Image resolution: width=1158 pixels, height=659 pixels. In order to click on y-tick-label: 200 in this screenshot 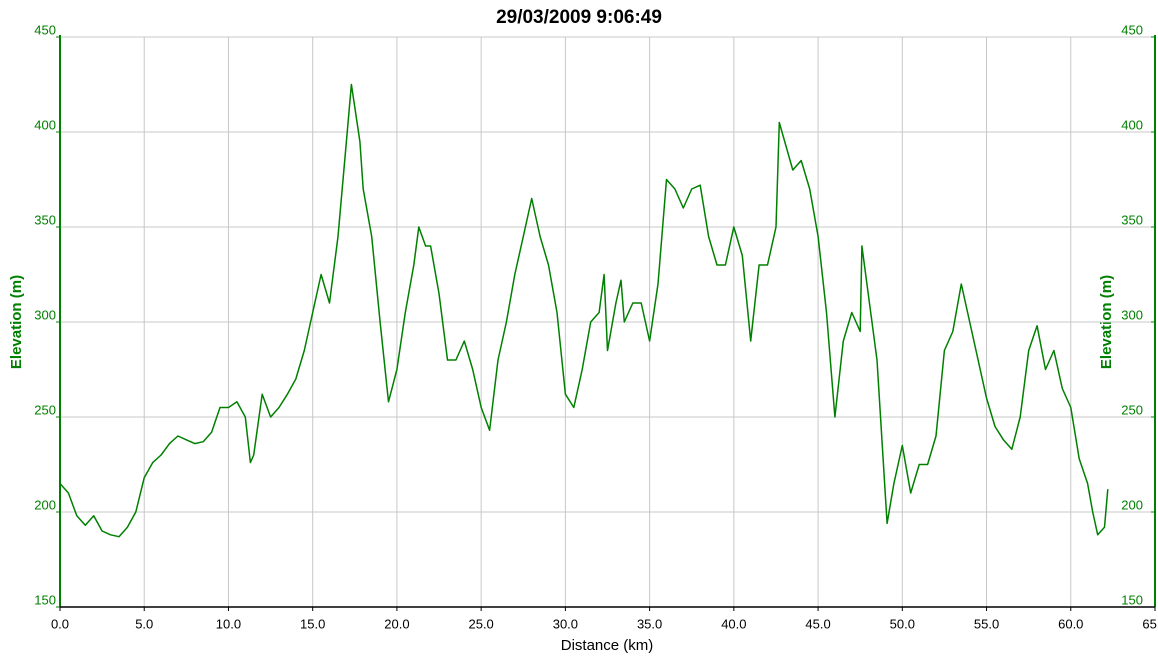, I will do `click(45, 504)`.